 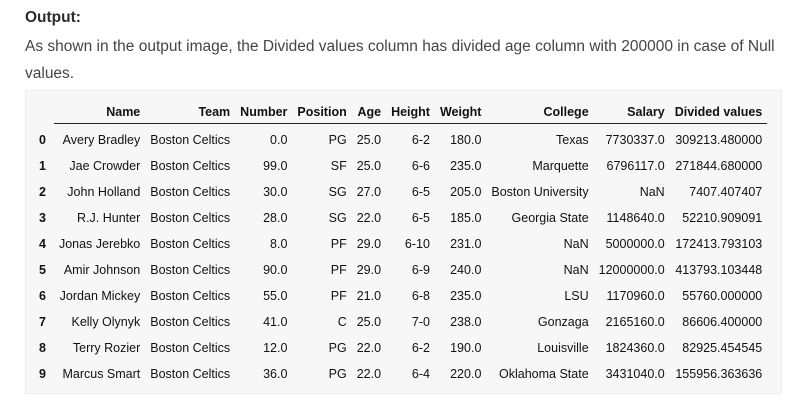 What do you see at coordinates (460, 112) in the screenshot?
I see `column-header-weight: Weight` at bounding box center [460, 112].